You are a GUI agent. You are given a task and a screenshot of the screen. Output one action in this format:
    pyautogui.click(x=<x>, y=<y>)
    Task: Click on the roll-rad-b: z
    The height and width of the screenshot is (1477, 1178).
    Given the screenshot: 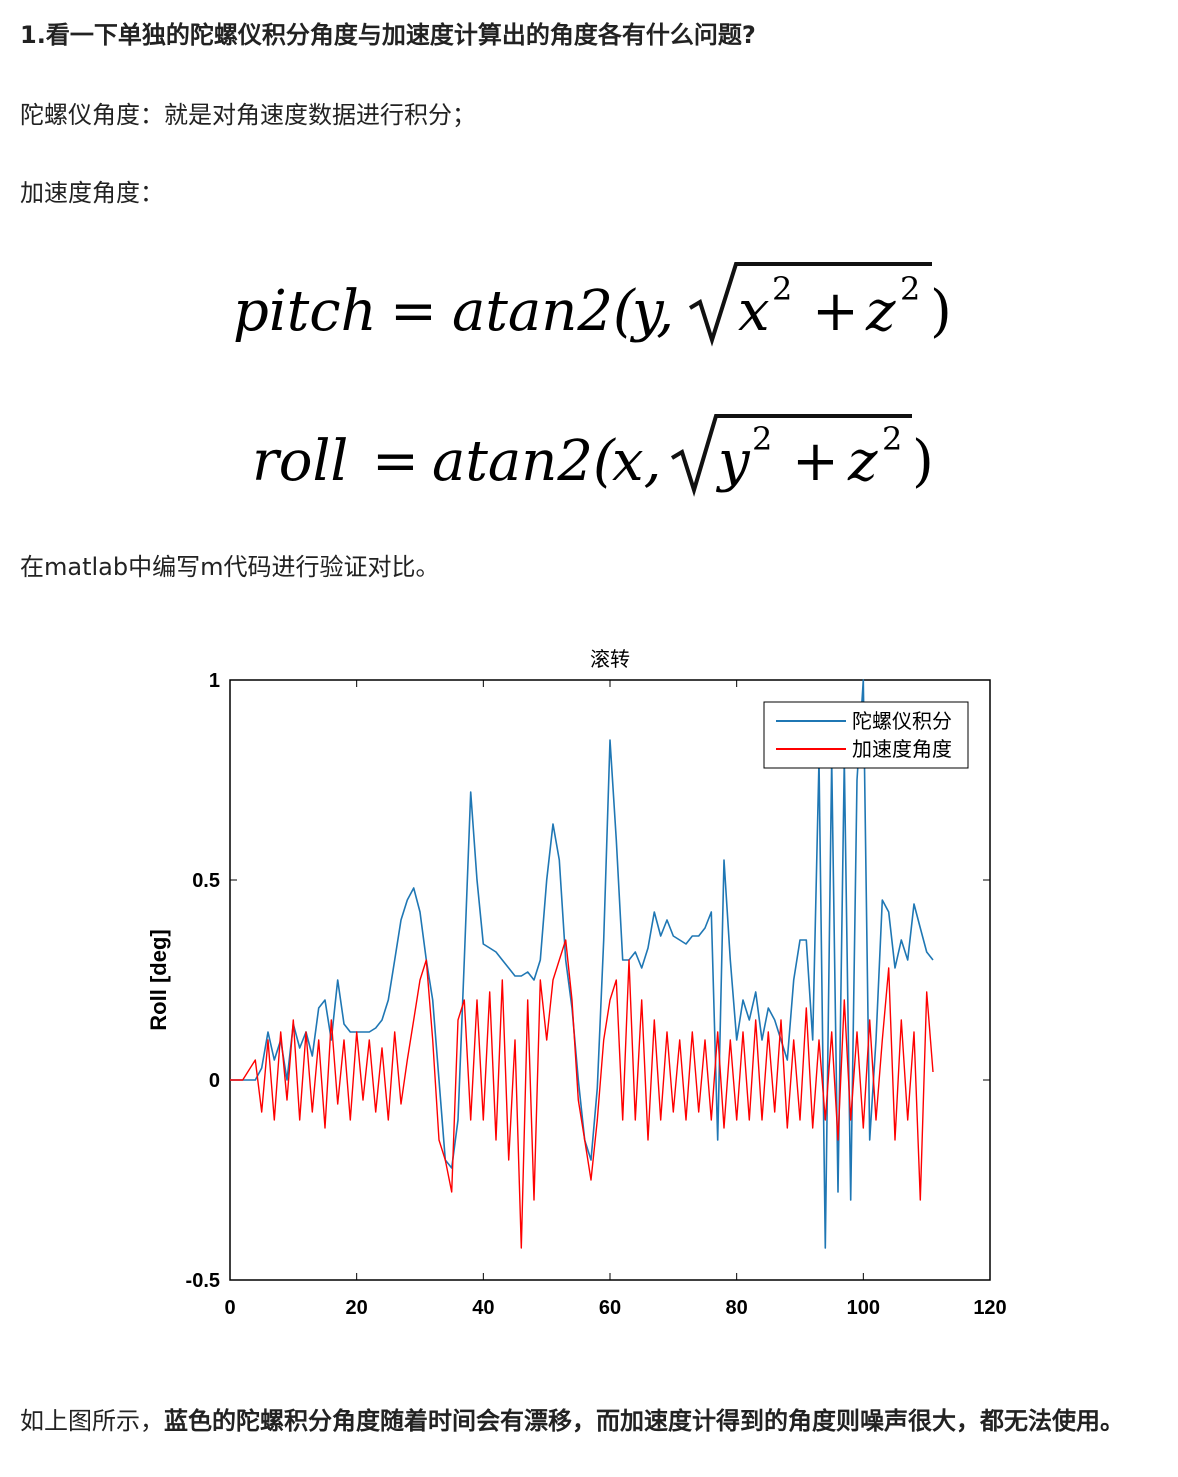 What is the action you would take?
    pyautogui.click(x=862, y=461)
    